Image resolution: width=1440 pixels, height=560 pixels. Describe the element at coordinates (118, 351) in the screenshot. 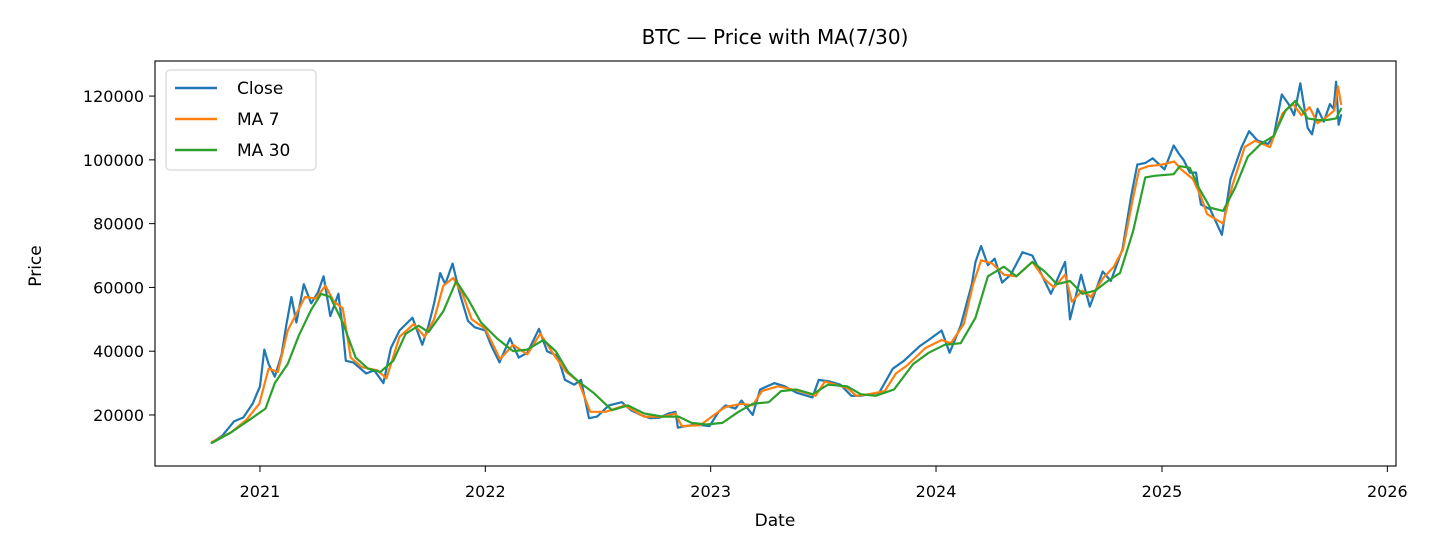

I see `y-tick-label: 40000` at that location.